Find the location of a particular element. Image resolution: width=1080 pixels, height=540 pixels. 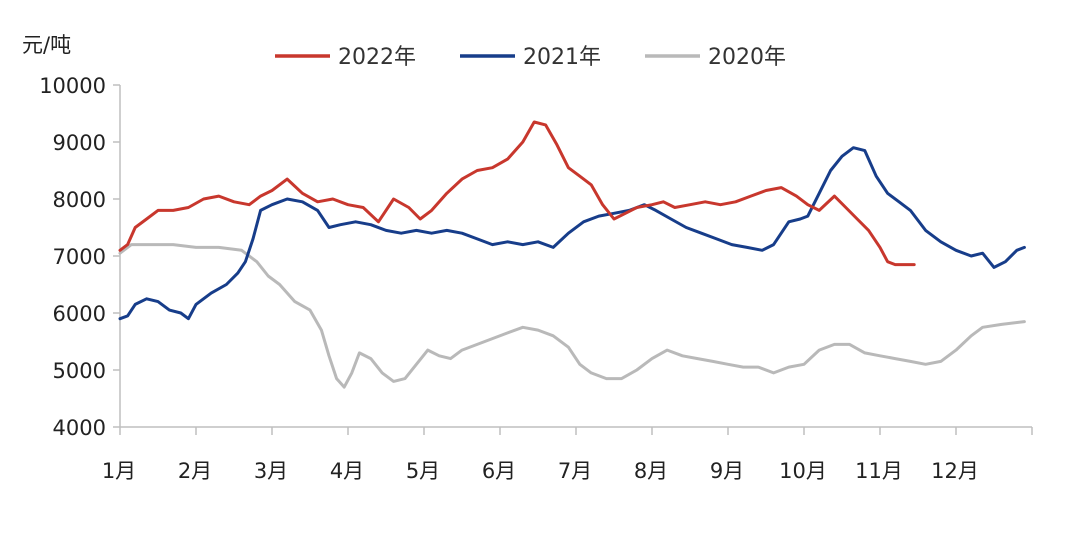

x-tick-label: 3月 is located at coordinates (271, 471).